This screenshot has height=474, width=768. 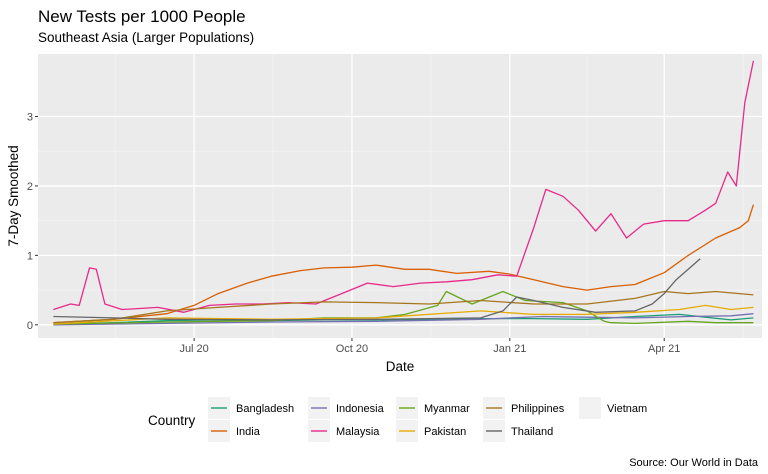 What do you see at coordinates (509, 349) in the screenshot?
I see `x-tick-label: Jan 21` at bounding box center [509, 349].